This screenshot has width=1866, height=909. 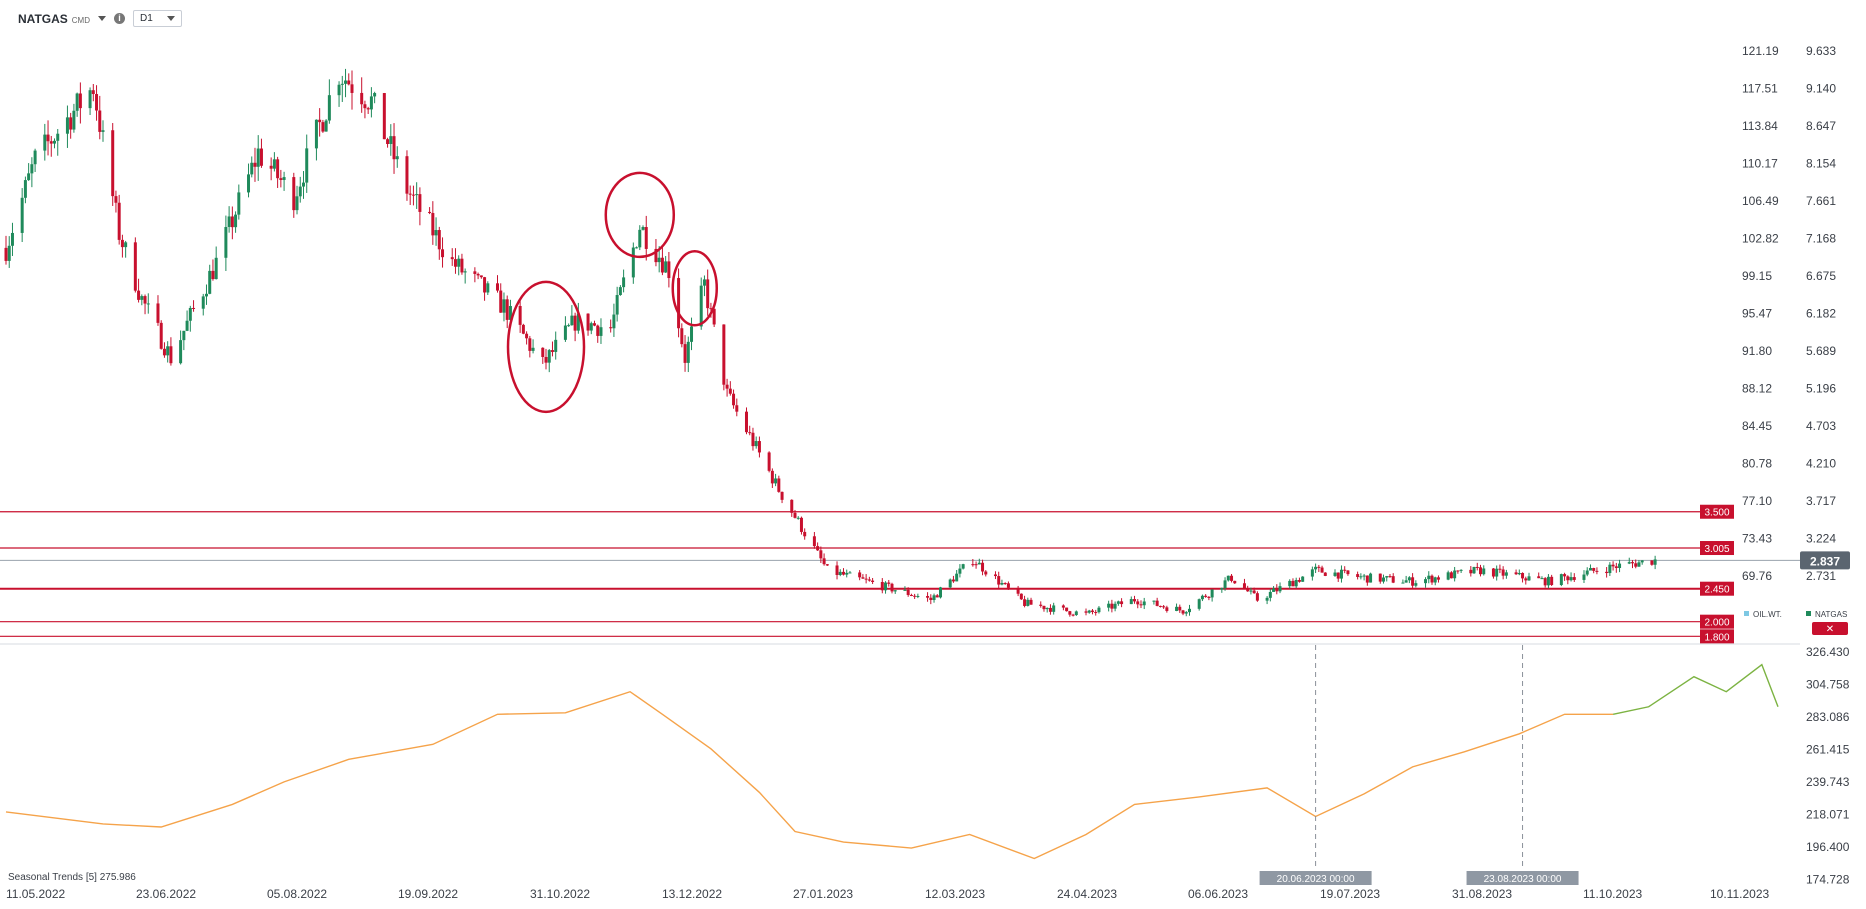 What do you see at coordinates (1757, 464) in the screenshot?
I see `price-tick-label-left: 80.78` at bounding box center [1757, 464].